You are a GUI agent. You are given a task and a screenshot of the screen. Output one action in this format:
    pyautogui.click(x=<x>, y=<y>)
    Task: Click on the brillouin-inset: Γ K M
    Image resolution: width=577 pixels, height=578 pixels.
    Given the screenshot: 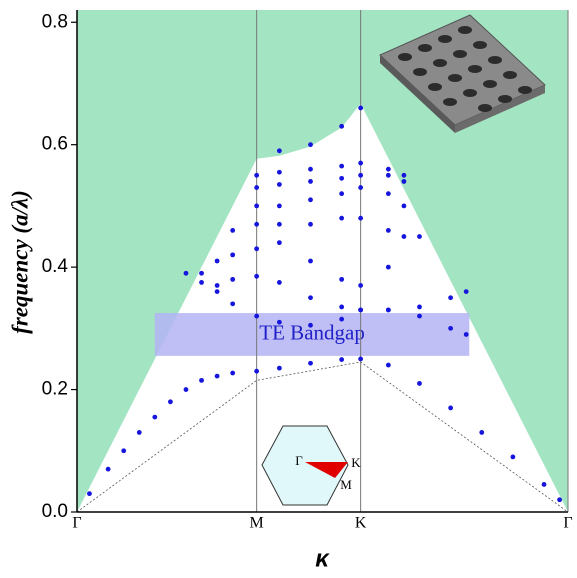 What is the action you would take?
    pyautogui.click(x=311, y=465)
    